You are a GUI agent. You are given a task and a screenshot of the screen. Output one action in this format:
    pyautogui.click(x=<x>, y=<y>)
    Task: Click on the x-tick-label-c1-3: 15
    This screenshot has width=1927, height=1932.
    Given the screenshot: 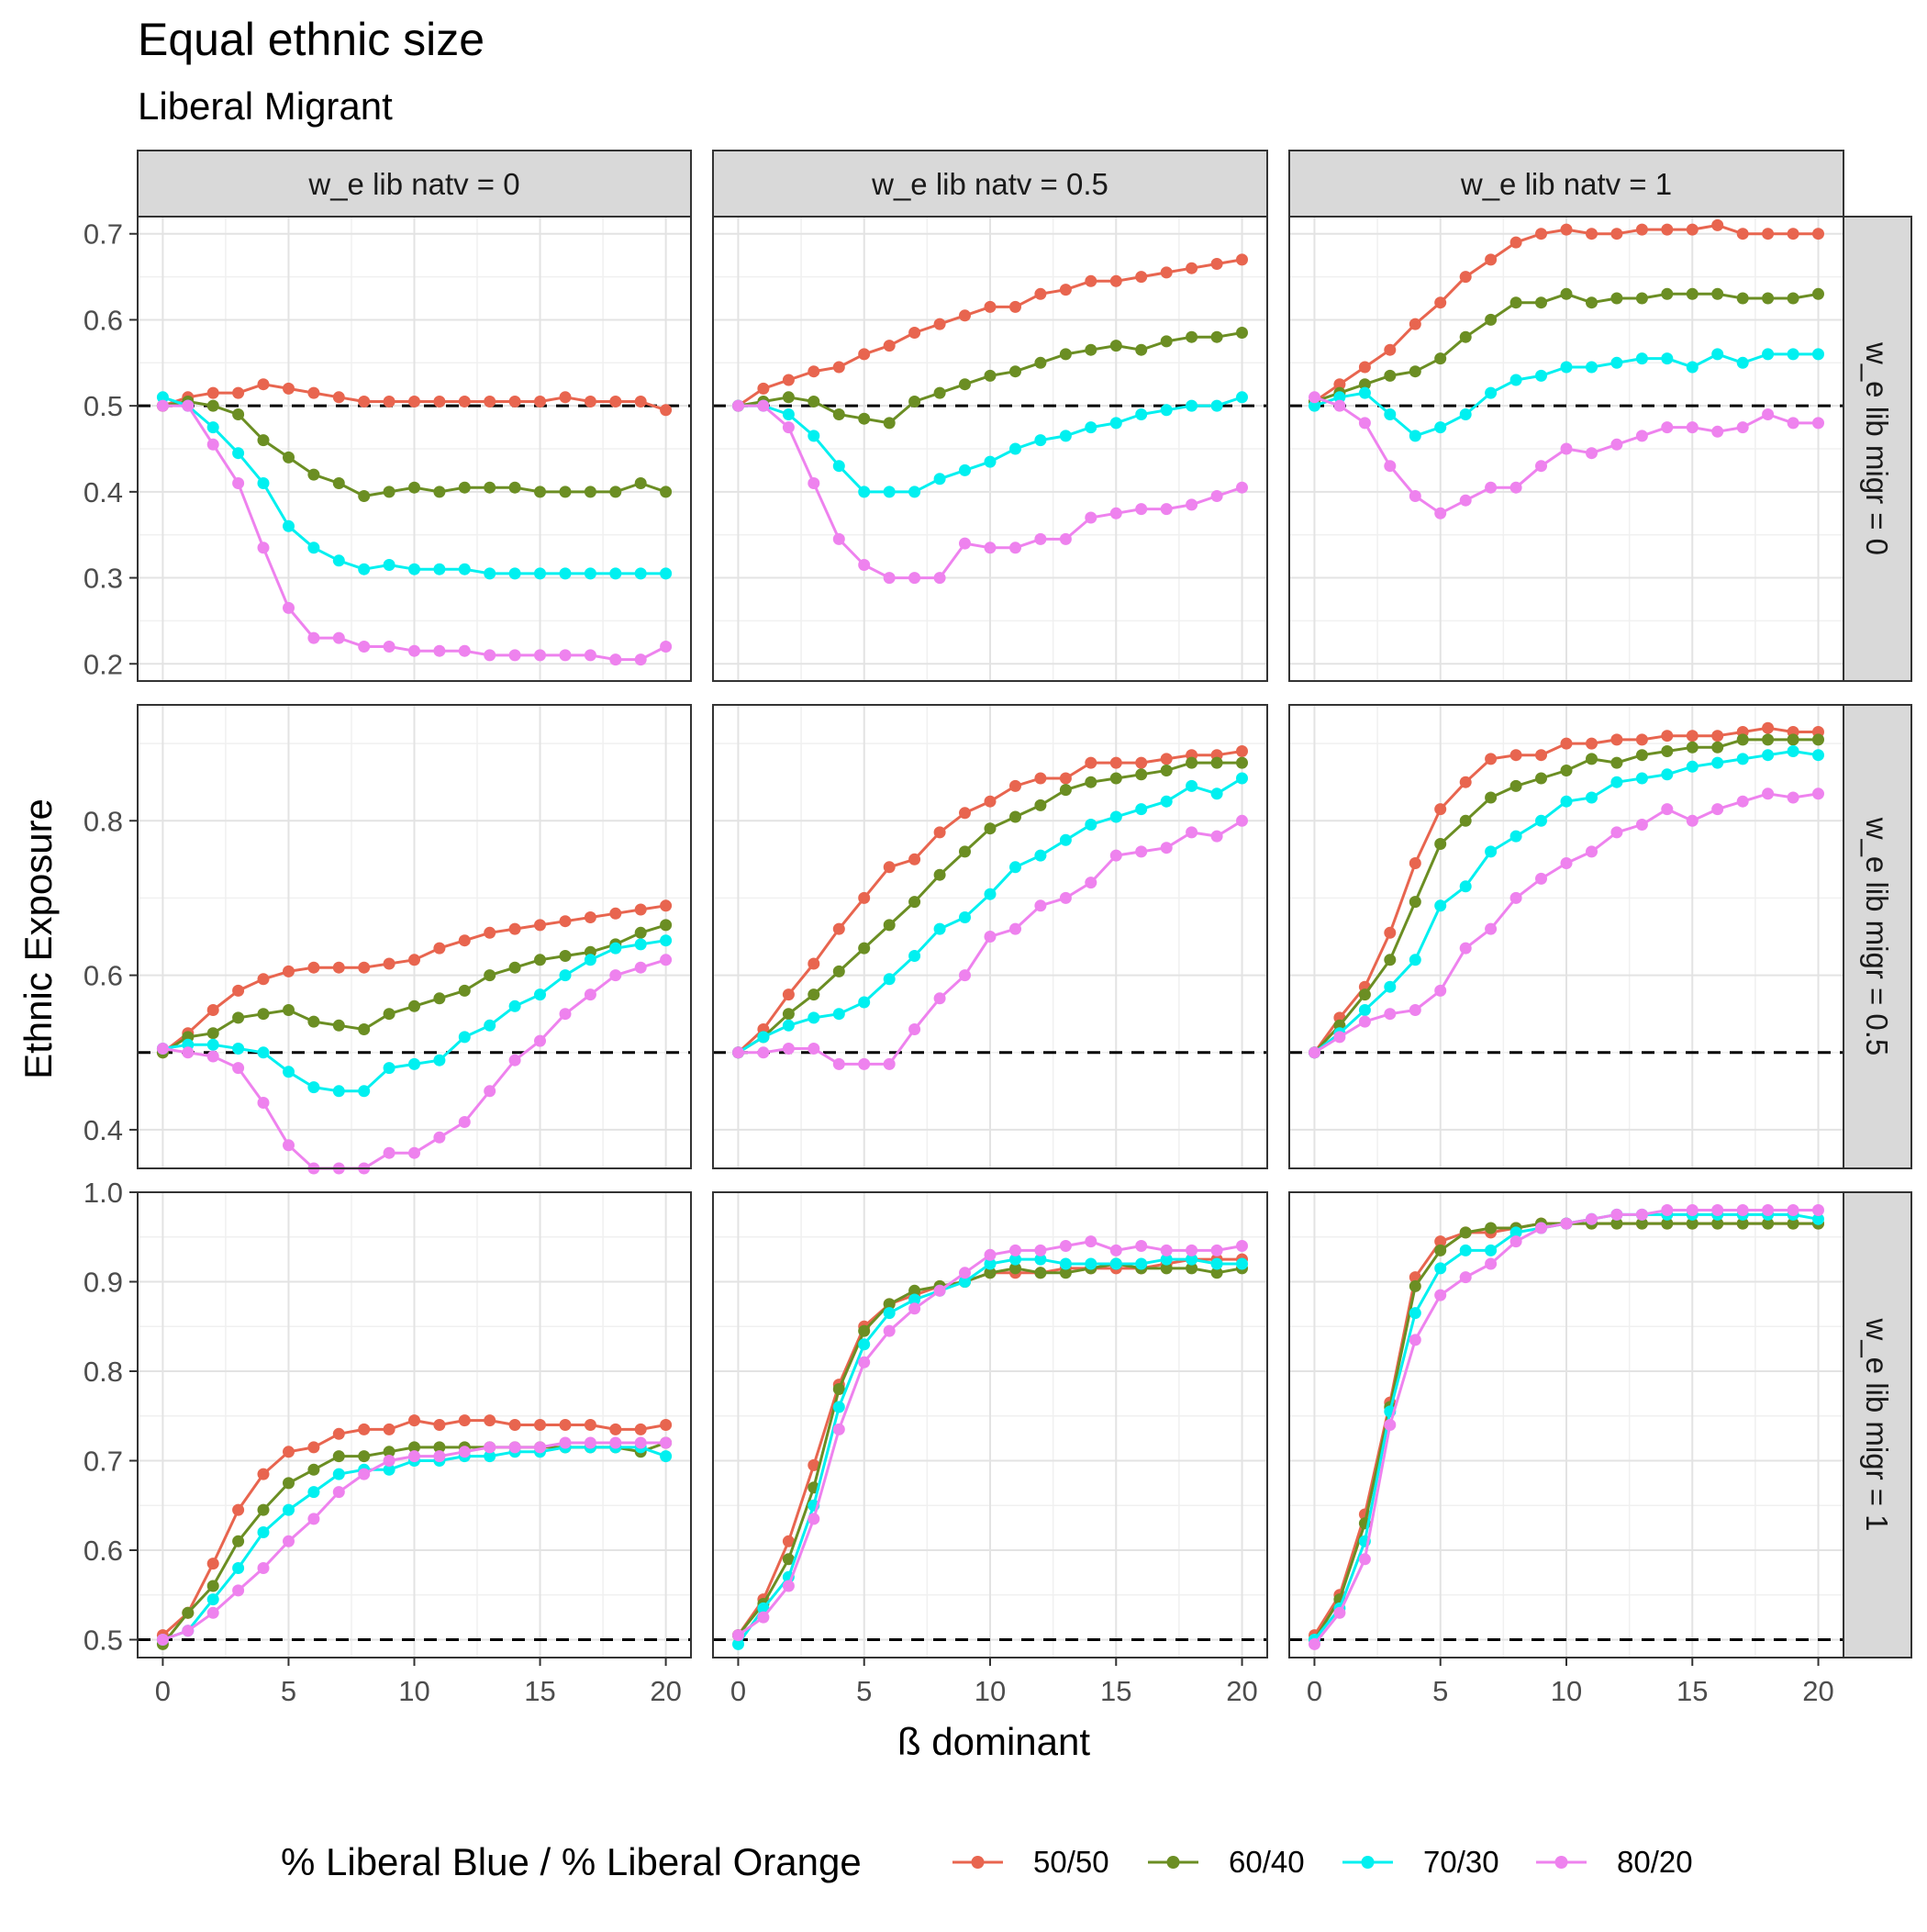 What is the action you would take?
    pyautogui.click(x=1115, y=1691)
    